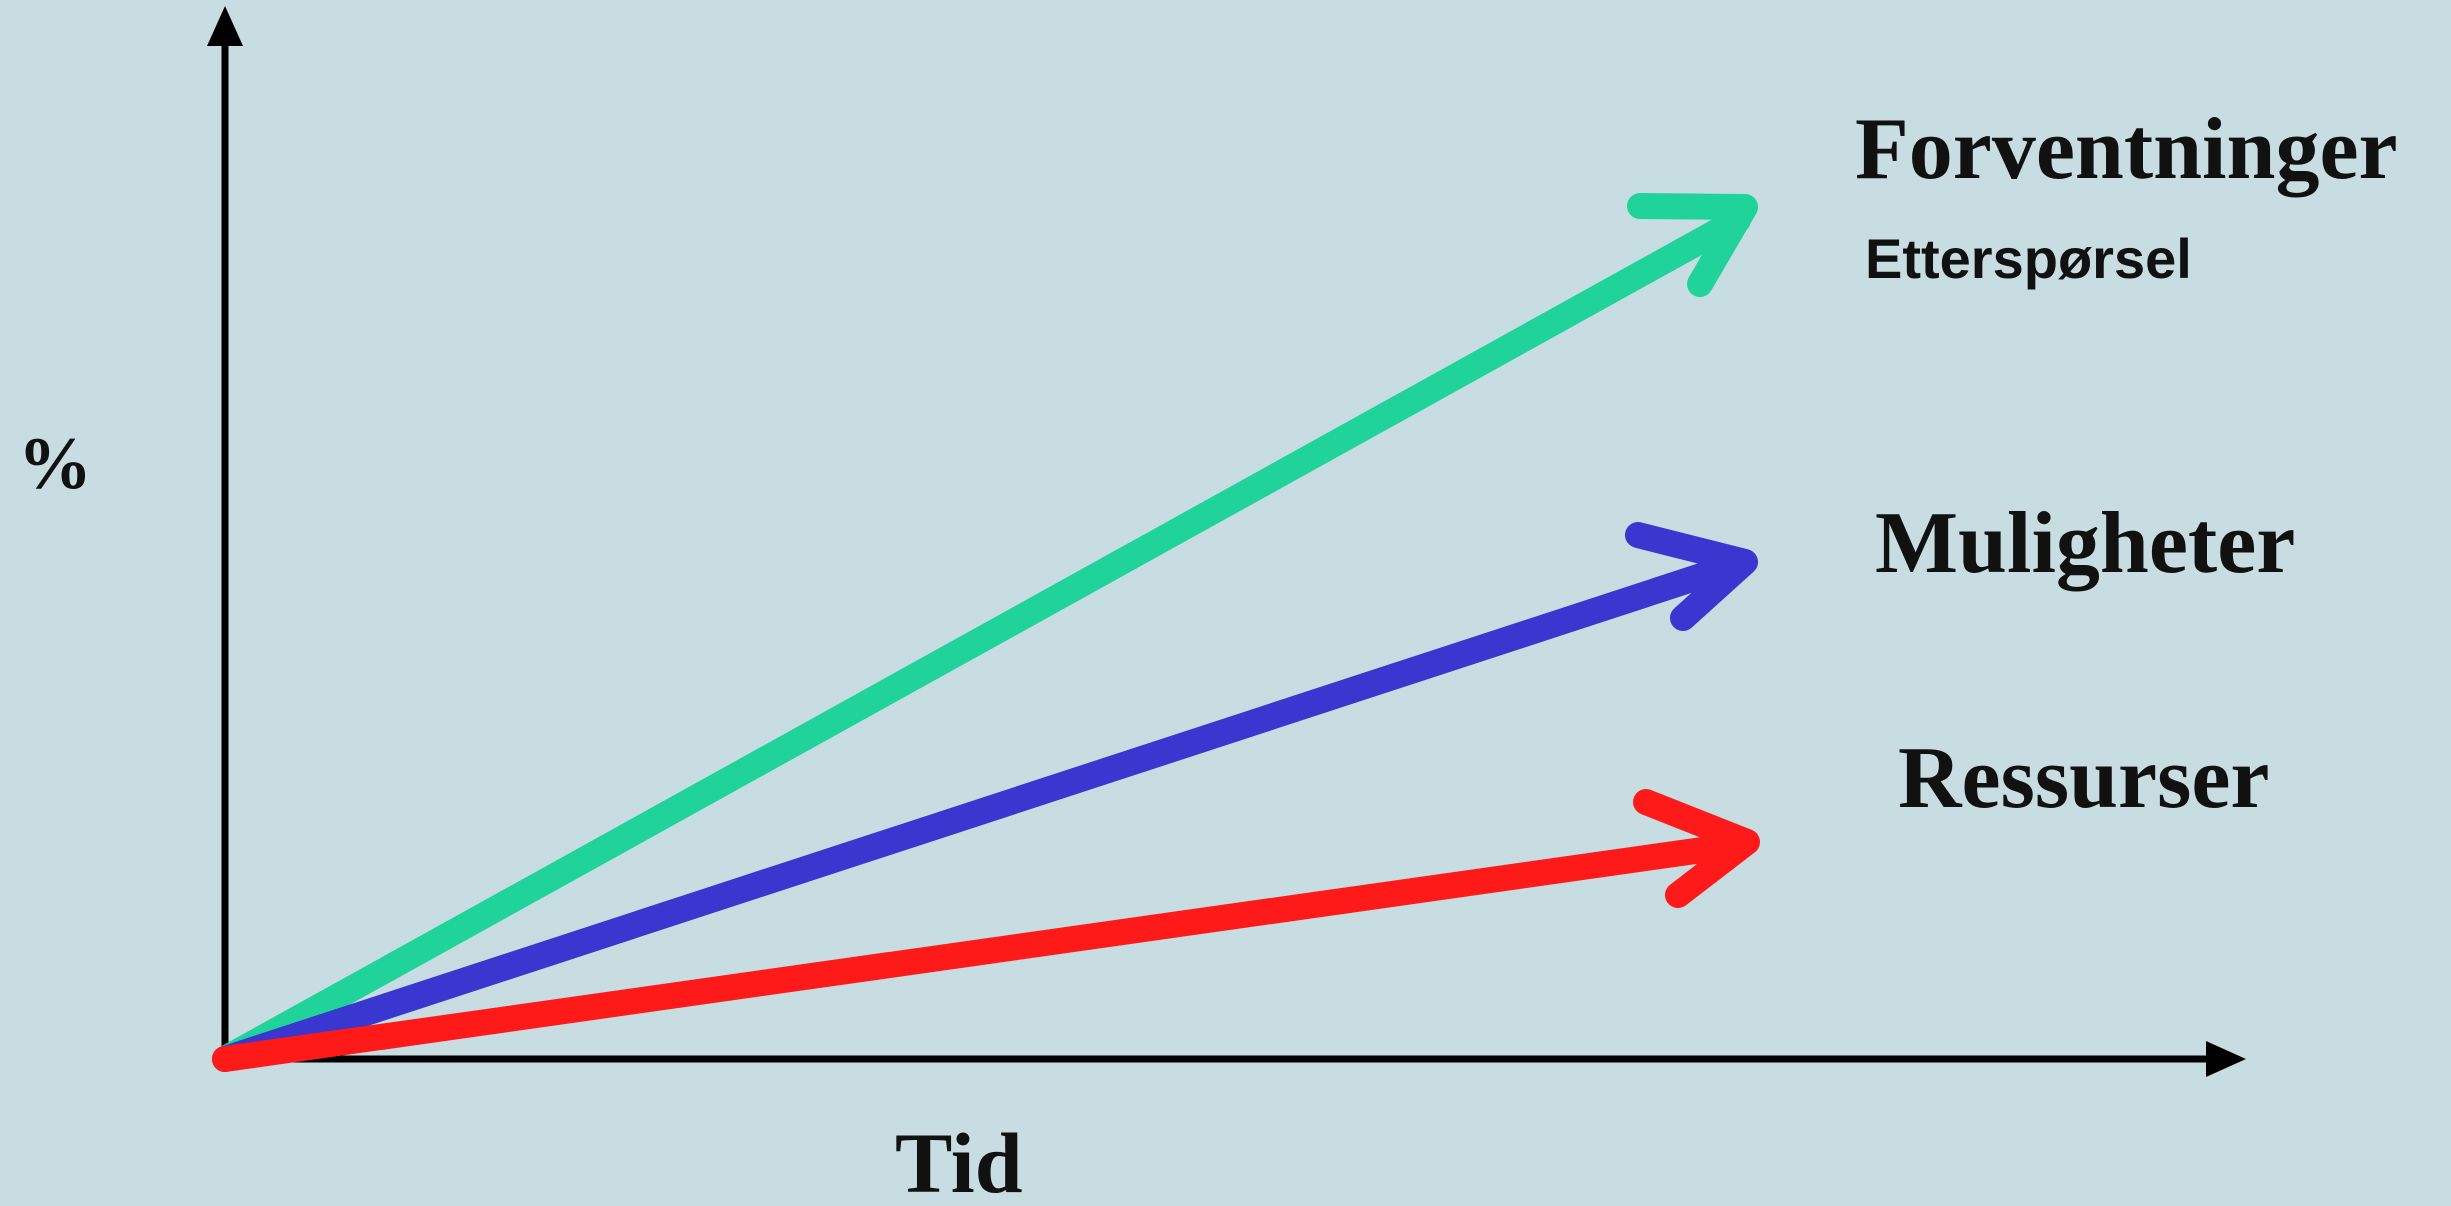 The height and width of the screenshot is (1206, 2451). Describe the element at coordinates (225, 26) in the screenshot. I see `y-axis-arrowhead` at that location.